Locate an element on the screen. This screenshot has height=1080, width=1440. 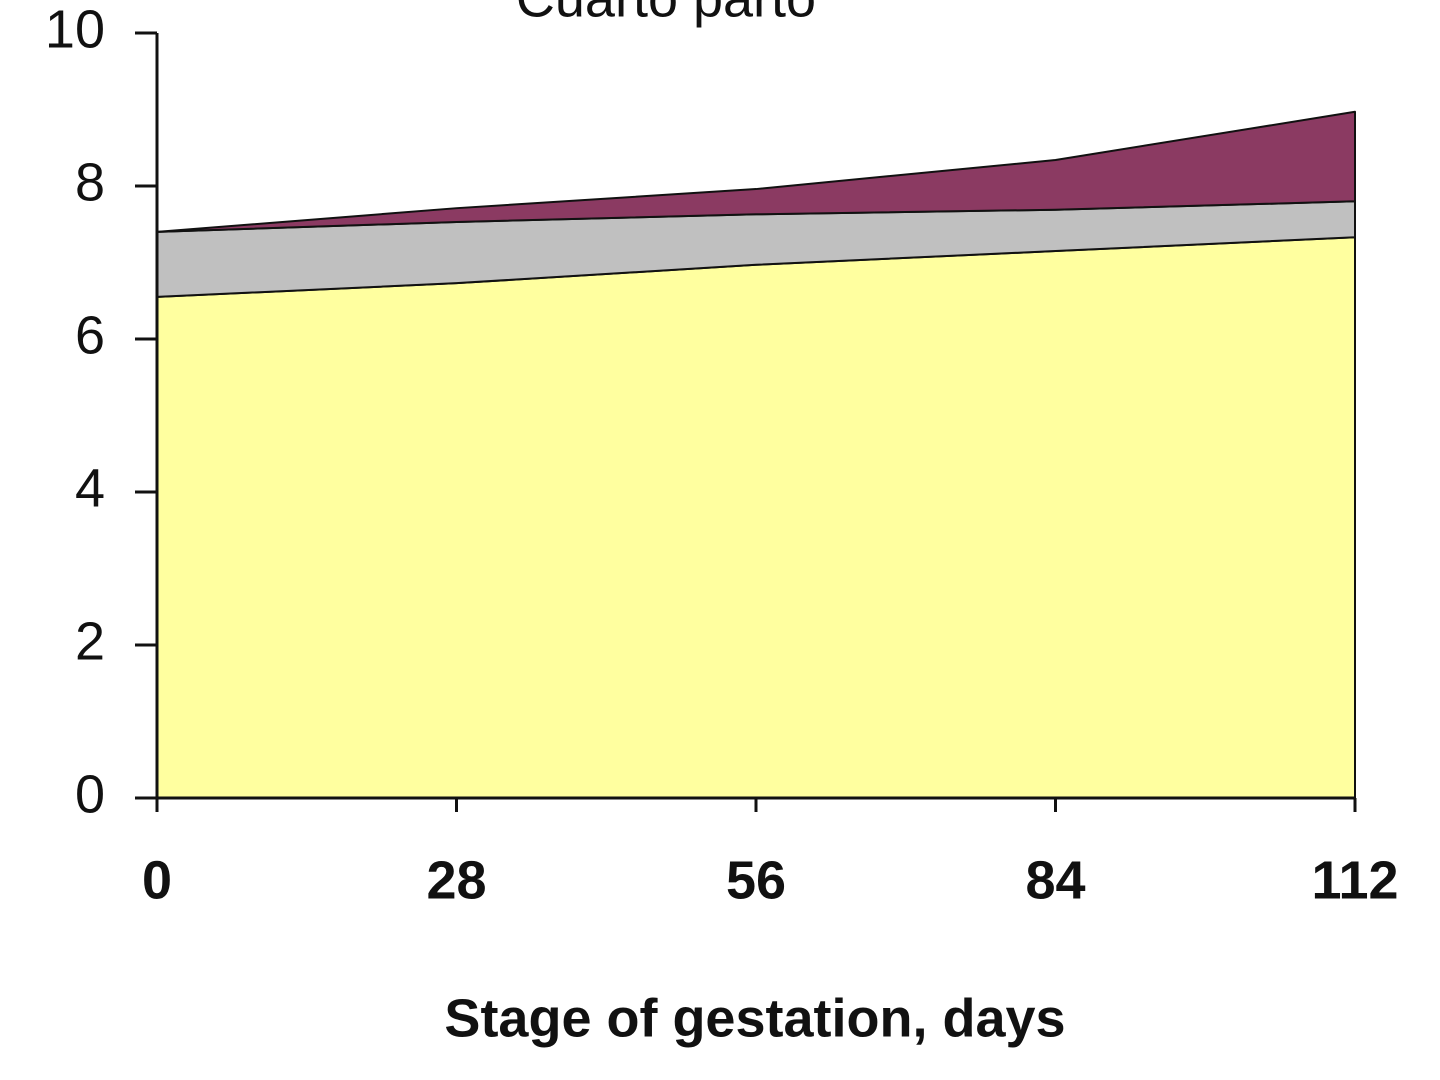
x-tick-label: 112 is located at coordinates (1354, 880).